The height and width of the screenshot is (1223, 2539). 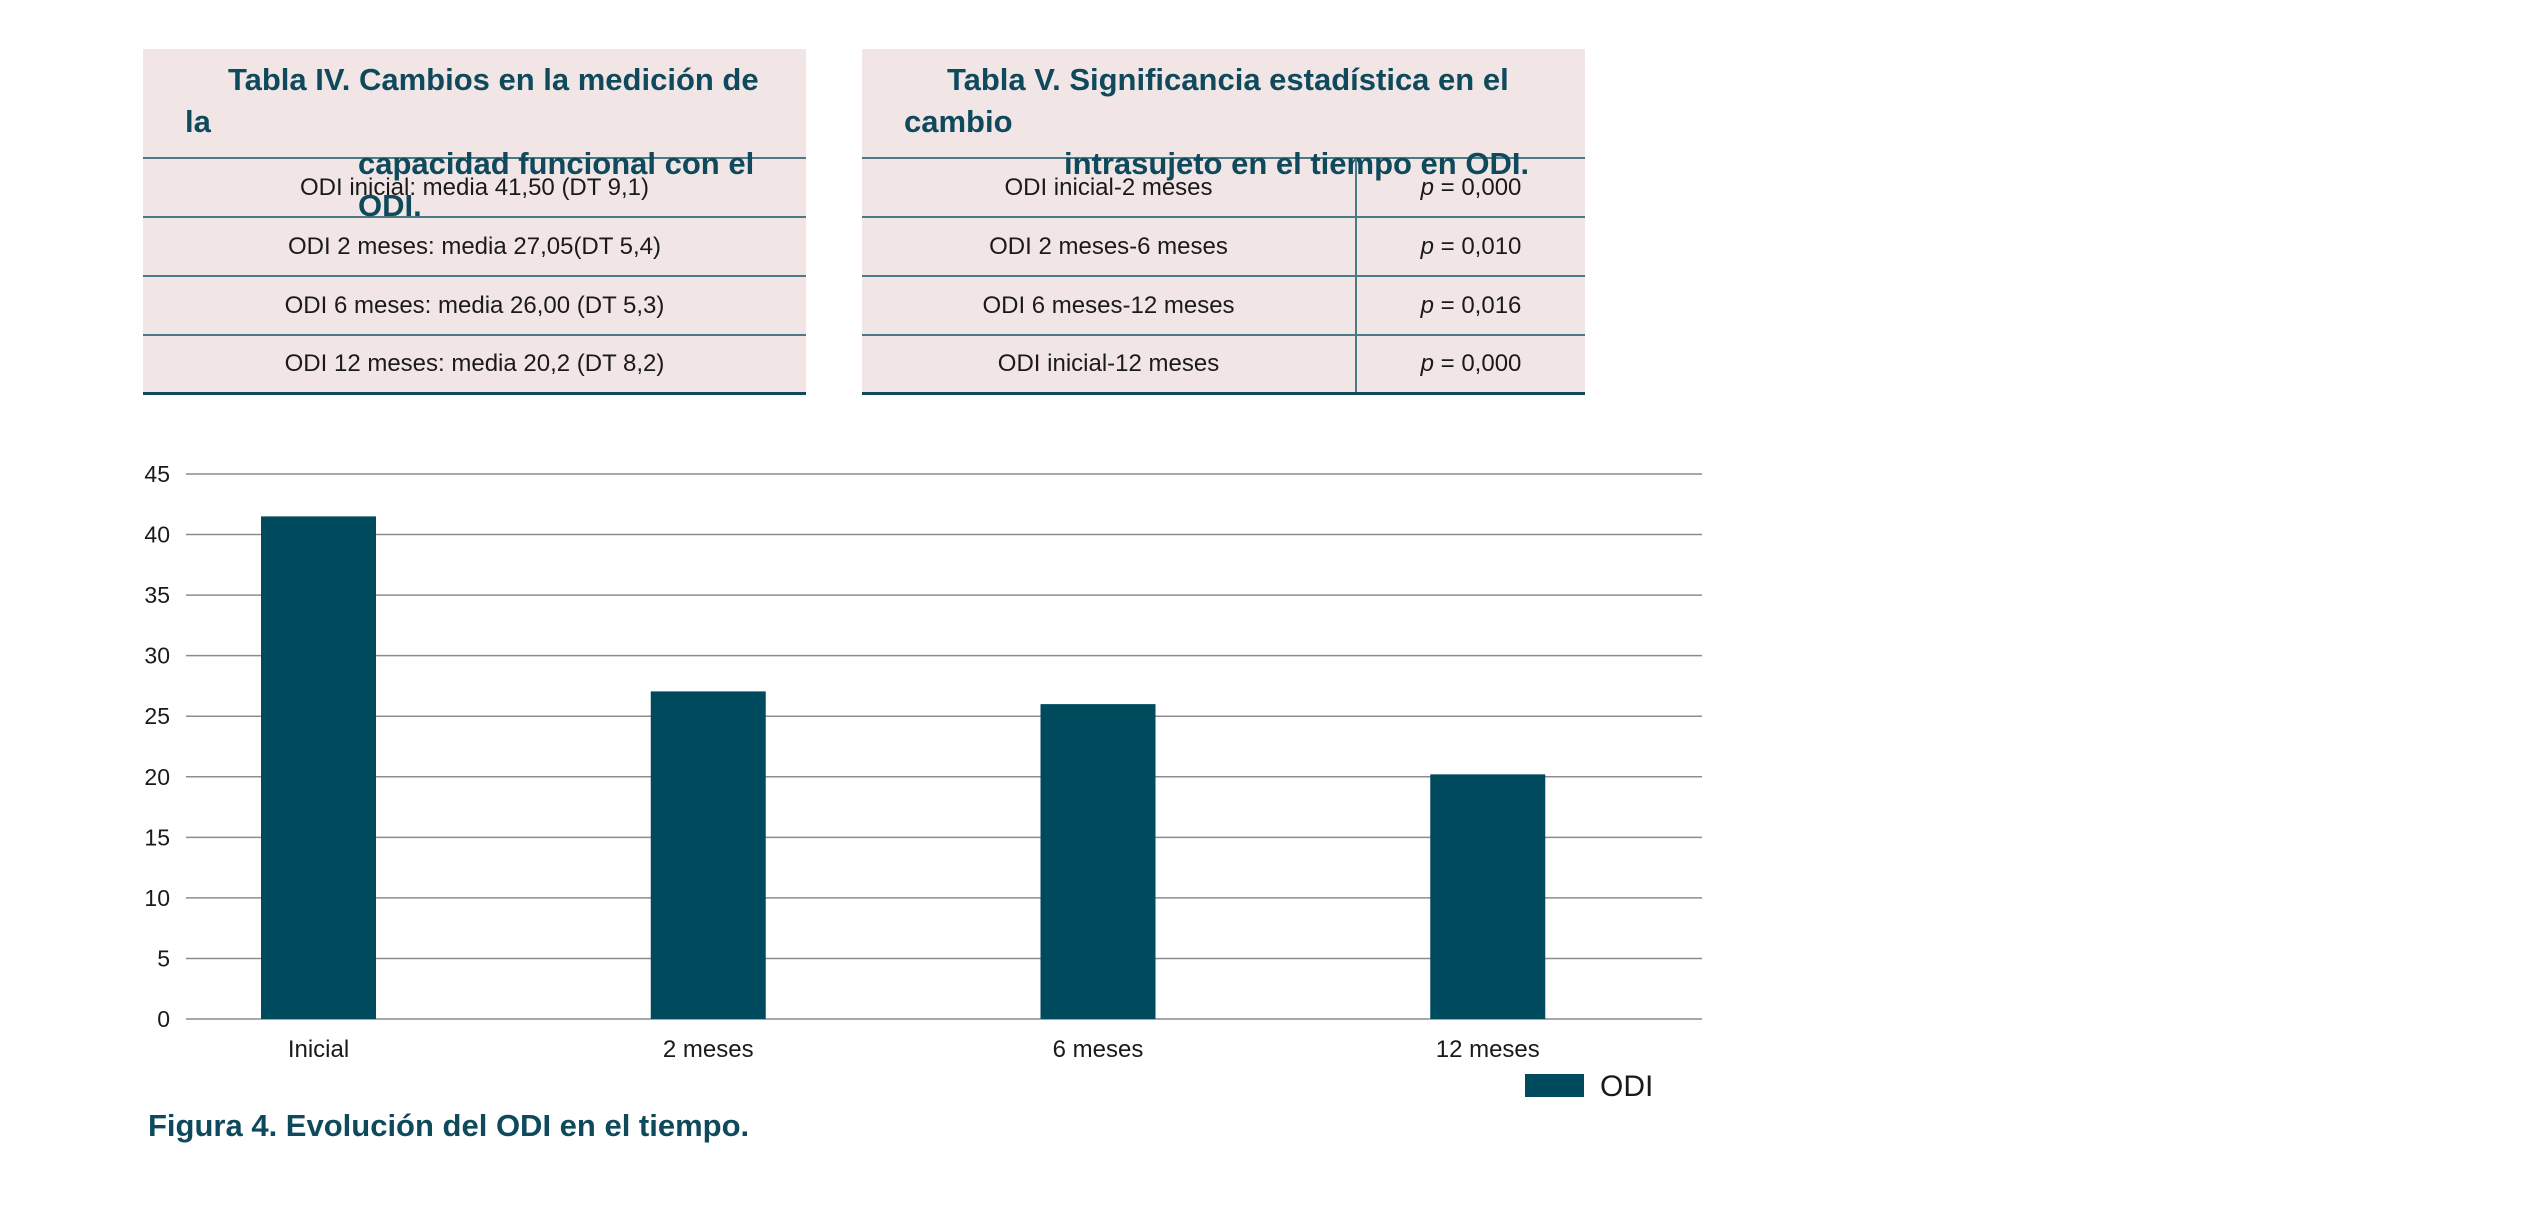 I want to click on tabla-iv-title-line2: capacidad funcional con el ODI., so click(x=556, y=184).